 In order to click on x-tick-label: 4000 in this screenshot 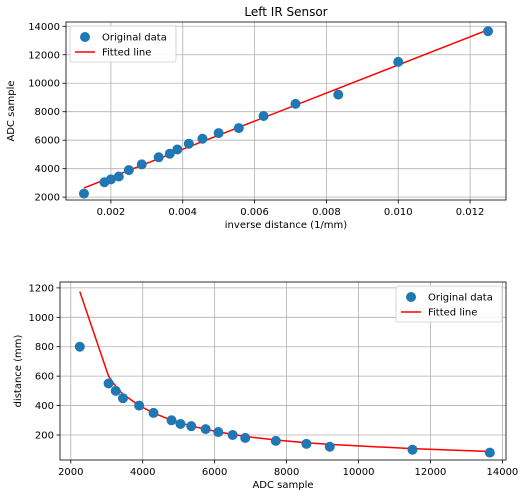, I will do `click(142, 472)`.